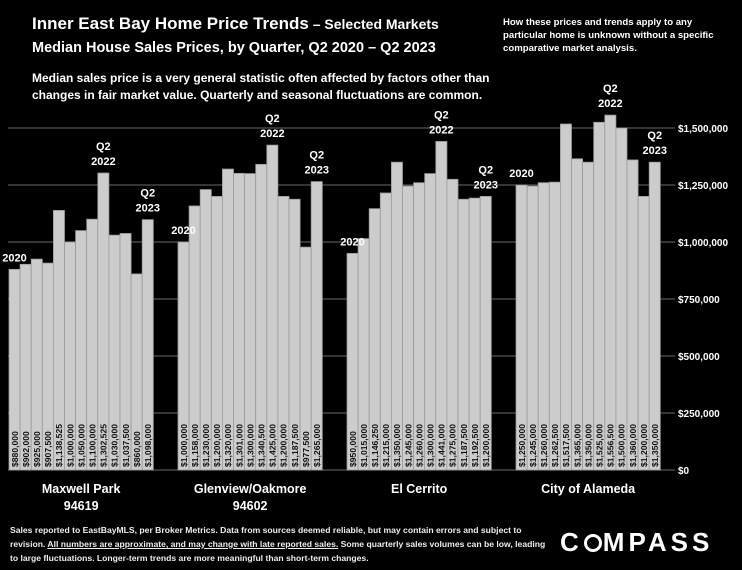 The width and height of the screenshot is (742, 570). I want to click on bar-value-label: $977,500, so click(306, 449).